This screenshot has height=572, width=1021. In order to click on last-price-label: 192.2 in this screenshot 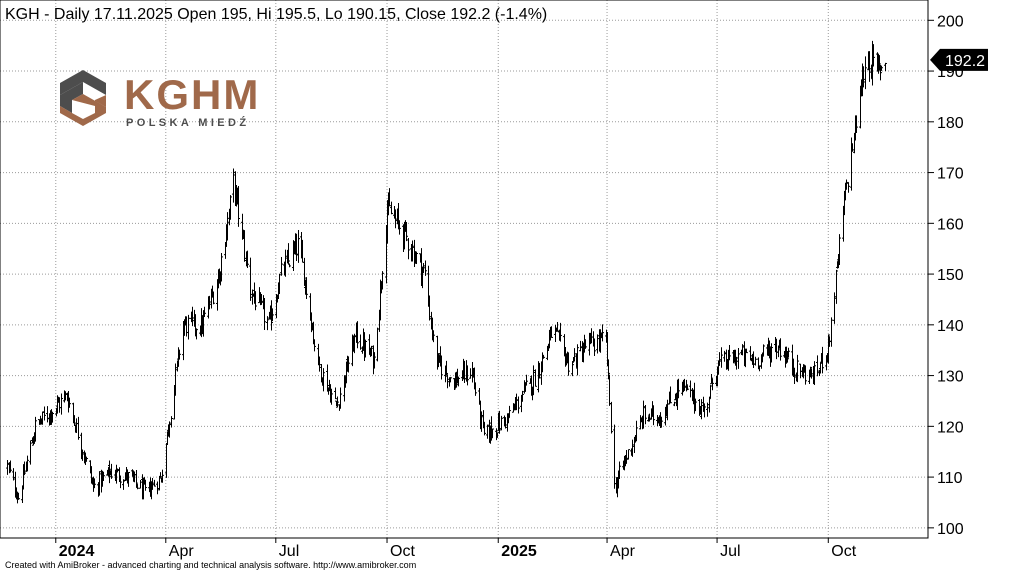, I will do `click(965, 61)`.